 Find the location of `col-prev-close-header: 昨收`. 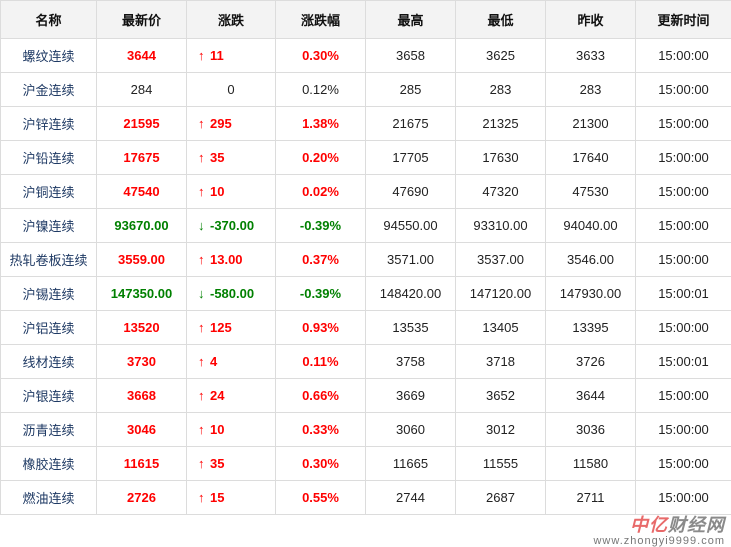

col-prev-close-header: 昨收 is located at coordinates (590, 19).